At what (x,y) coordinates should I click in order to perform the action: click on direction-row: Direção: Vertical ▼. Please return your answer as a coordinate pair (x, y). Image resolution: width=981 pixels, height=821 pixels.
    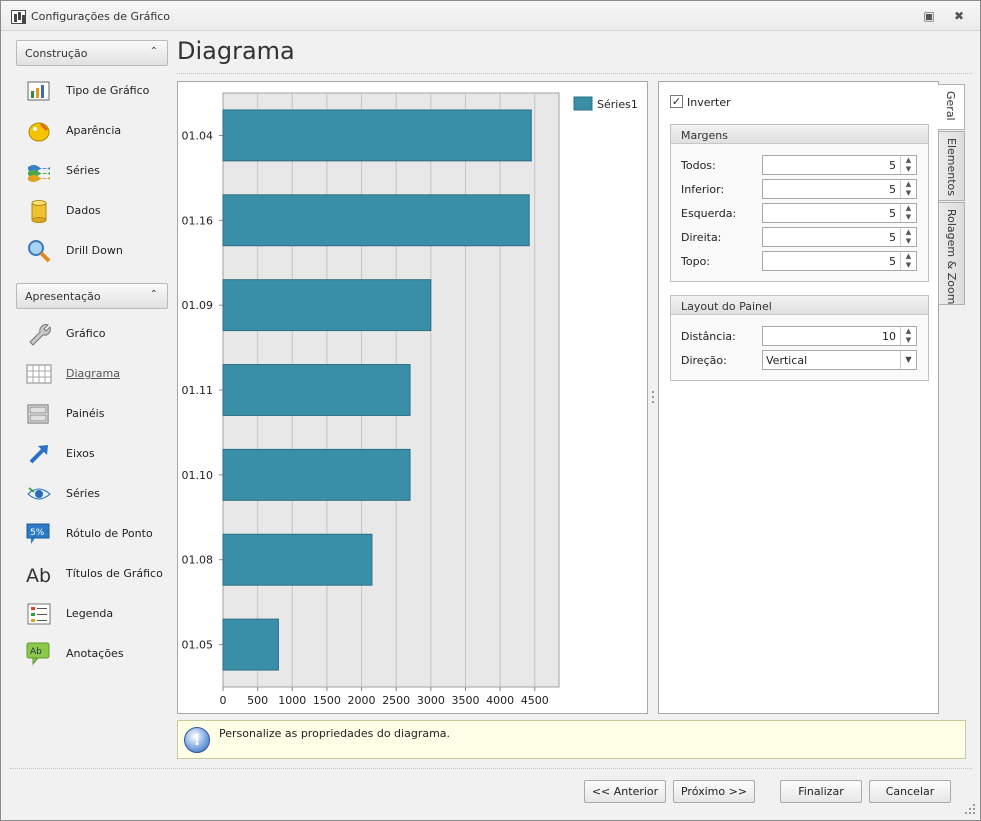
    Looking at the image, I should click on (804, 360).